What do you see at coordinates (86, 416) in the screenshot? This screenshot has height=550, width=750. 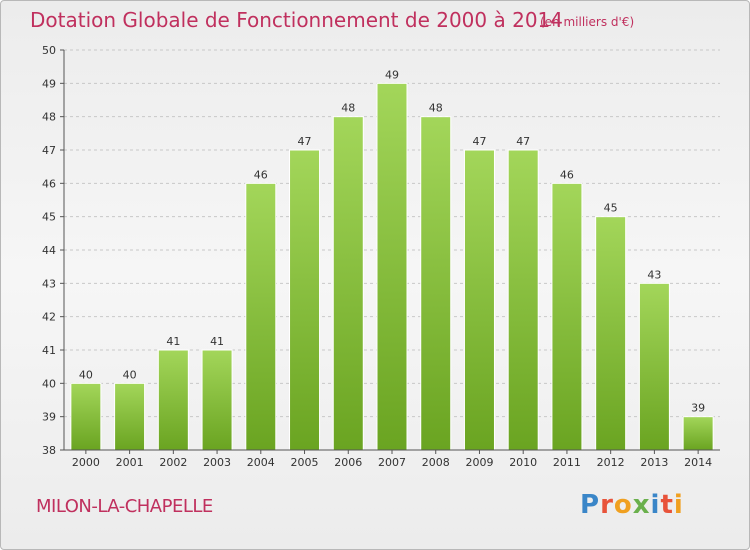 I see `bar-2000` at bounding box center [86, 416].